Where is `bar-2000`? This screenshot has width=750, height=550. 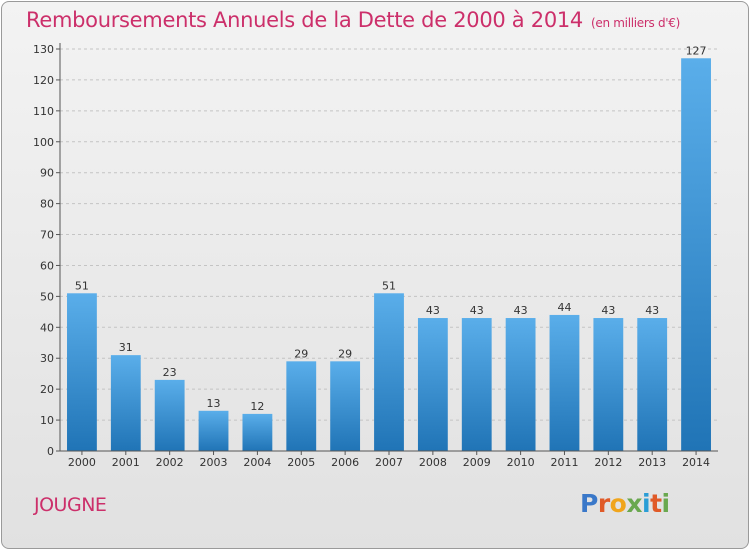 bar-2000 is located at coordinates (82, 372).